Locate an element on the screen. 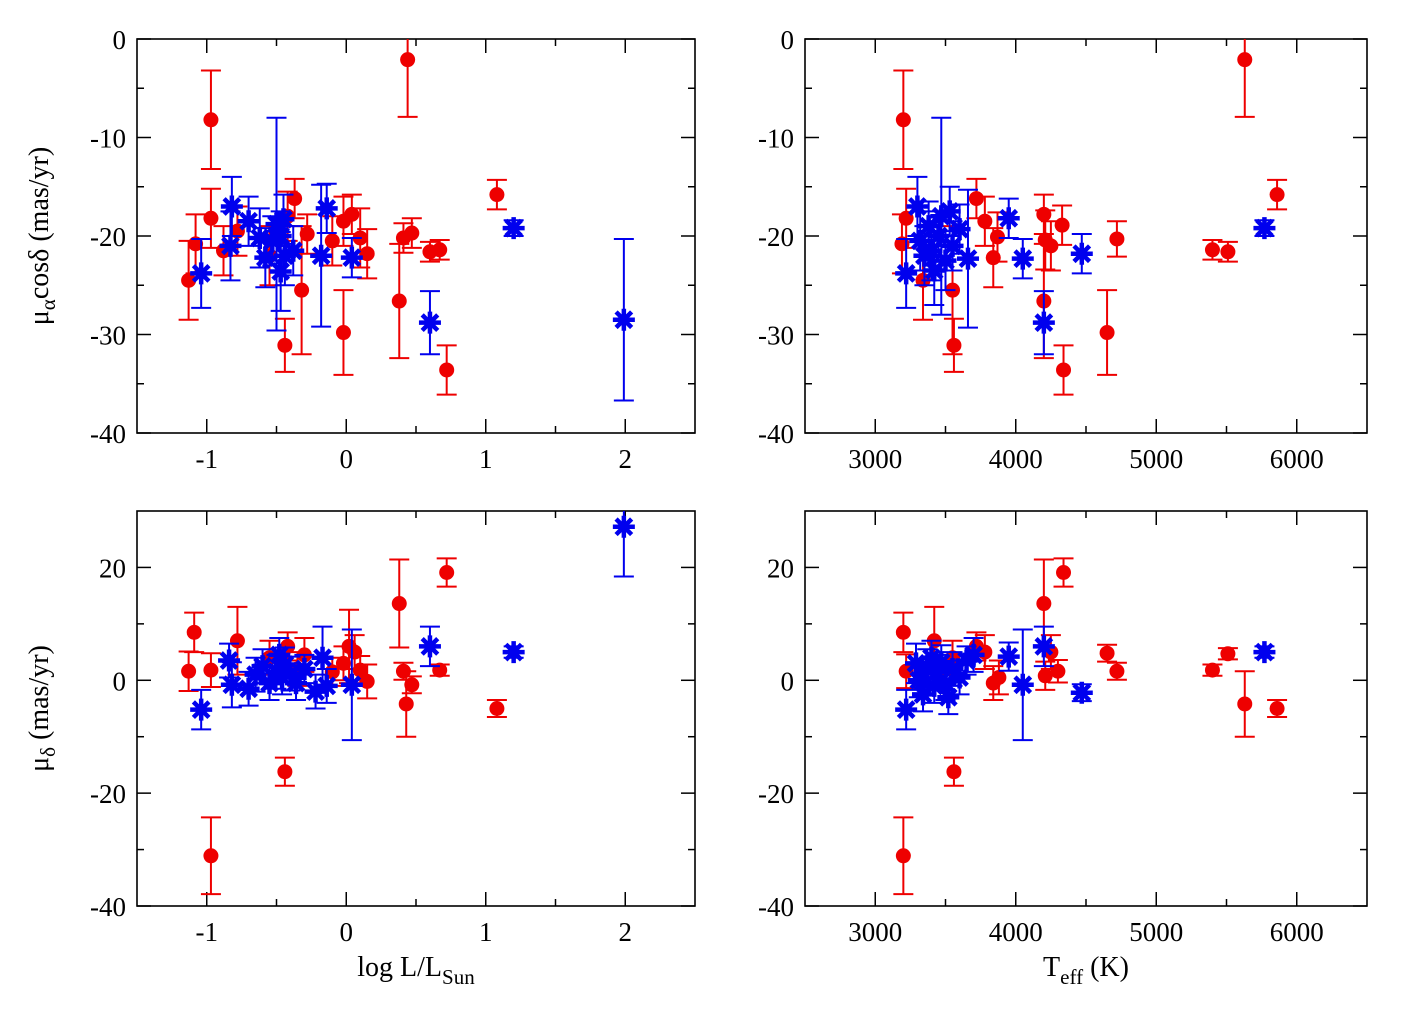 This screenshot has height=1014, width=1401. x-axis-label-sub: eff is located at coordinates (1071, 977).